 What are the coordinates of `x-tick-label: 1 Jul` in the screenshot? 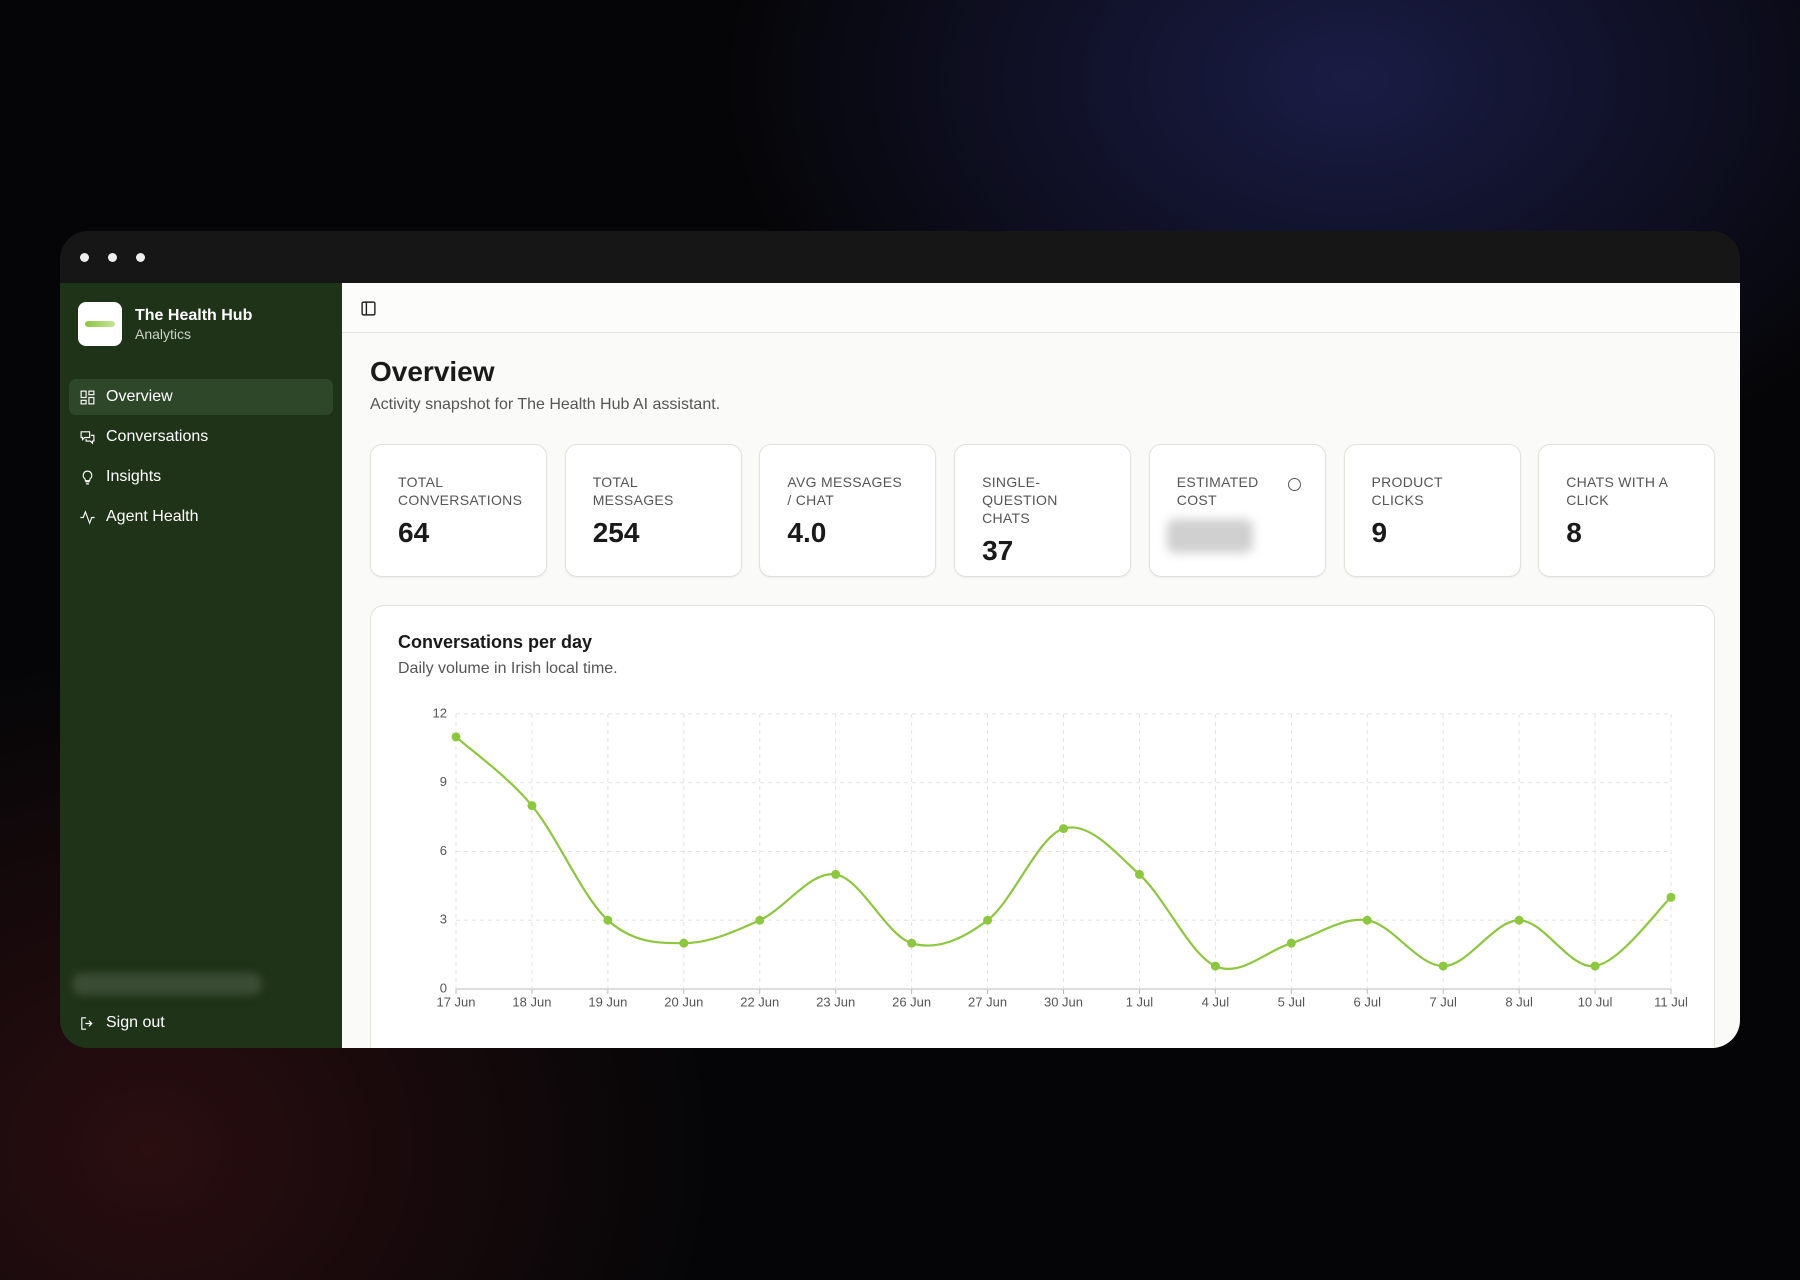 It's located at (1140, 1001).